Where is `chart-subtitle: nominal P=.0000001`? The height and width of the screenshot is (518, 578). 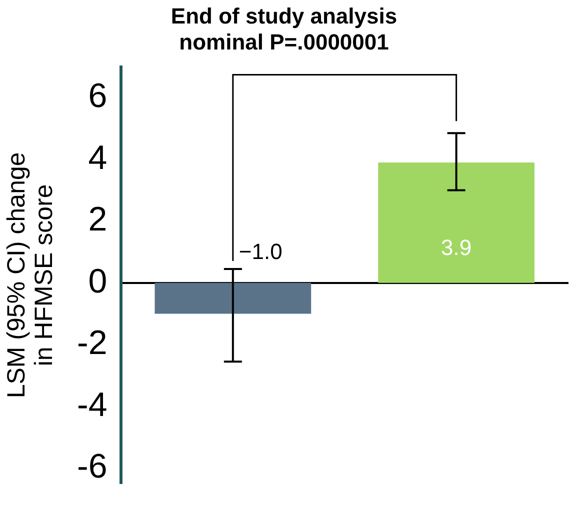 chart-subtitle: nominal P=.0000001 is located at coordinates (284, 42).